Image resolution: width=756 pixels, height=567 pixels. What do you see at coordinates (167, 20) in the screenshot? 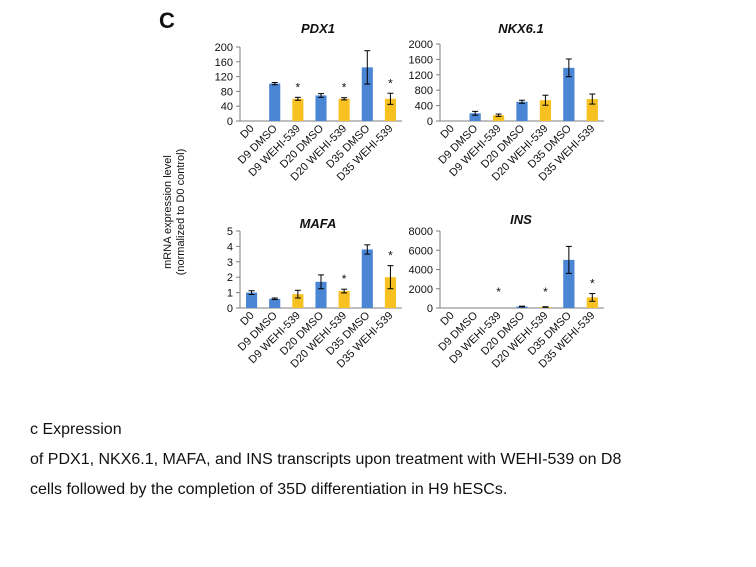
I see `panel-letter: C` at bounding box center [167, 20].